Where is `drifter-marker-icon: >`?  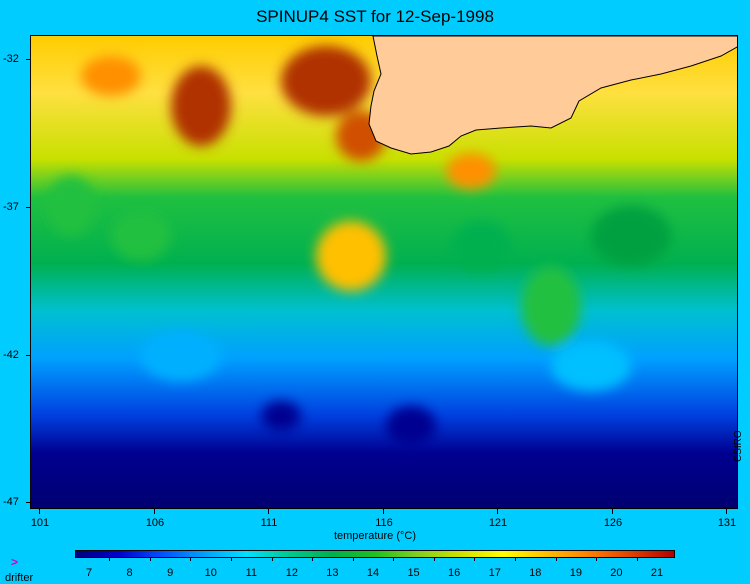
drifter-marker-icon: > is located at coordinates (15, 562).